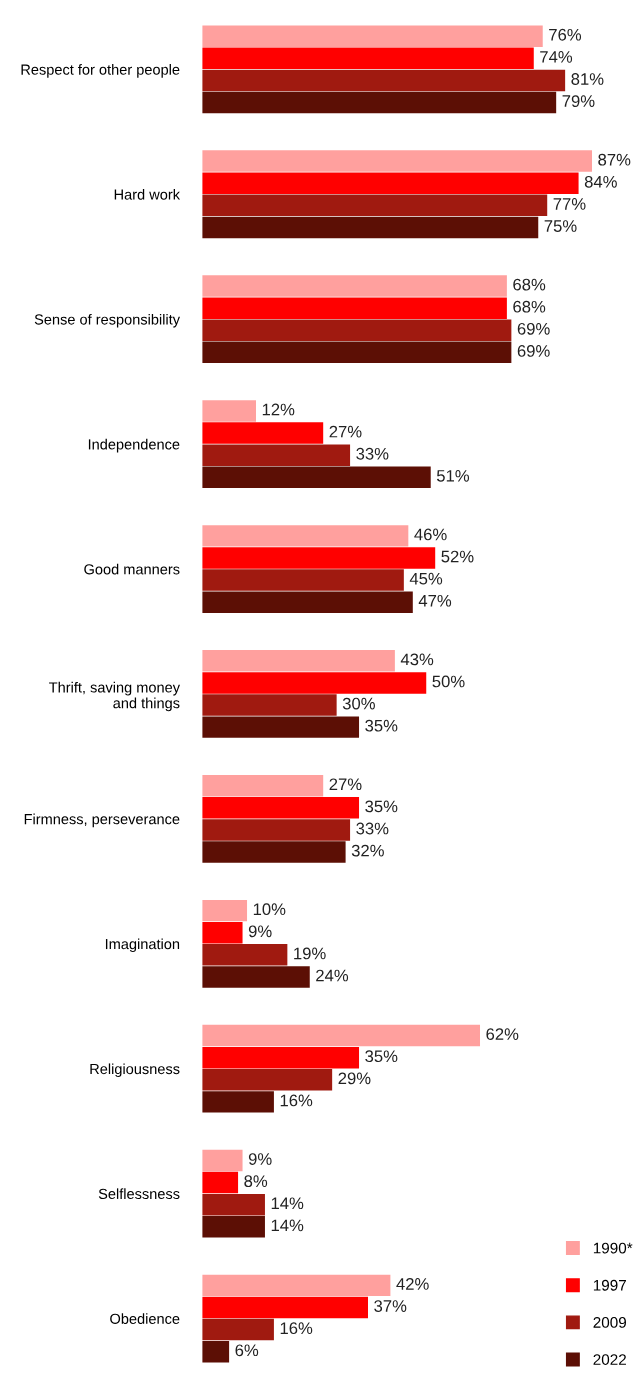  Describe the element at coordinates (502, 1034) in the screenshot. I see `data-label: 62%` at that location.